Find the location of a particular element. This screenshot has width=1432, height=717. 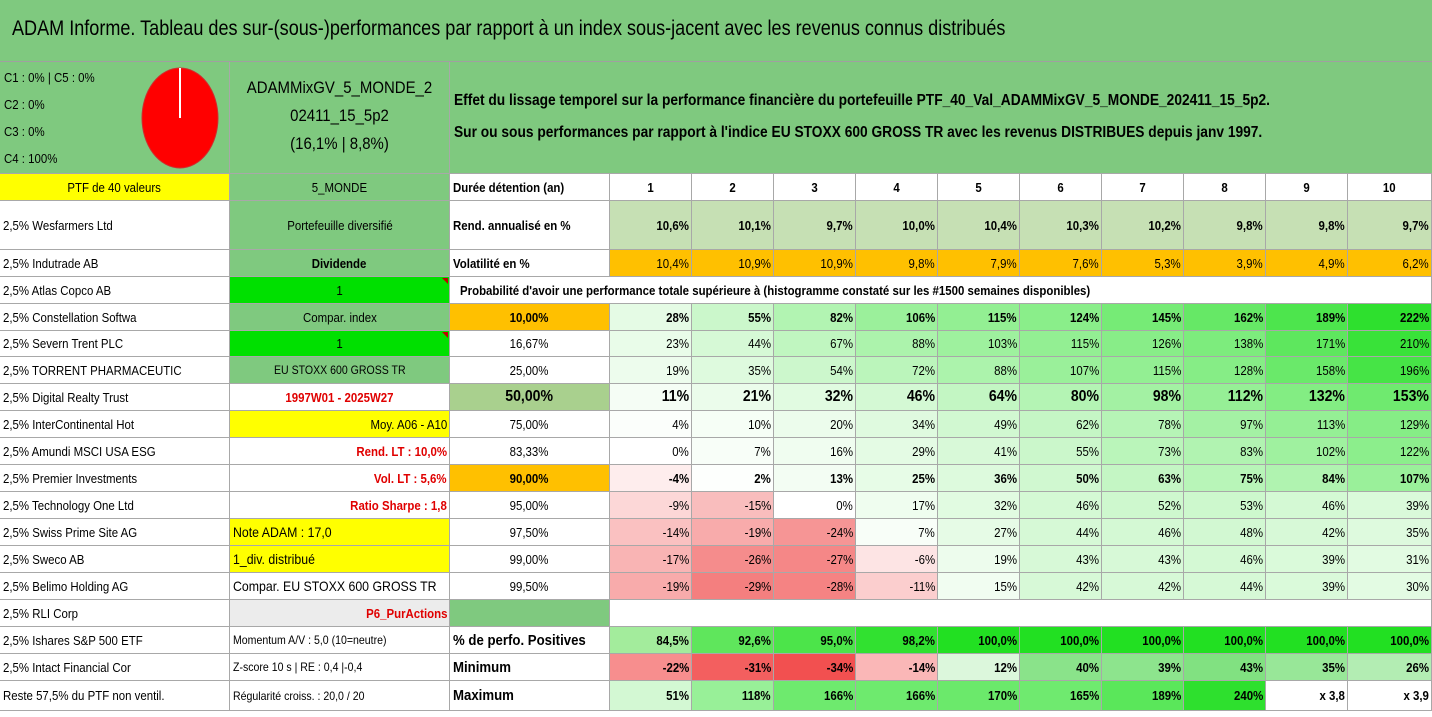

probability-value: 49% is located at coordinates (979, 424).